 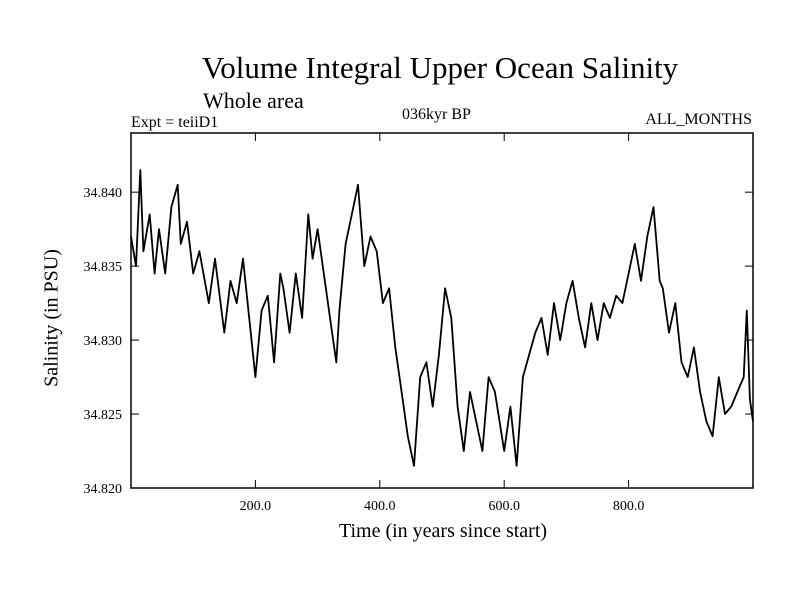 What do you see at coordinates (103, 415) in the screenshot?
I see `y-tick-label: 34.825` at bounding box center [103, 415].